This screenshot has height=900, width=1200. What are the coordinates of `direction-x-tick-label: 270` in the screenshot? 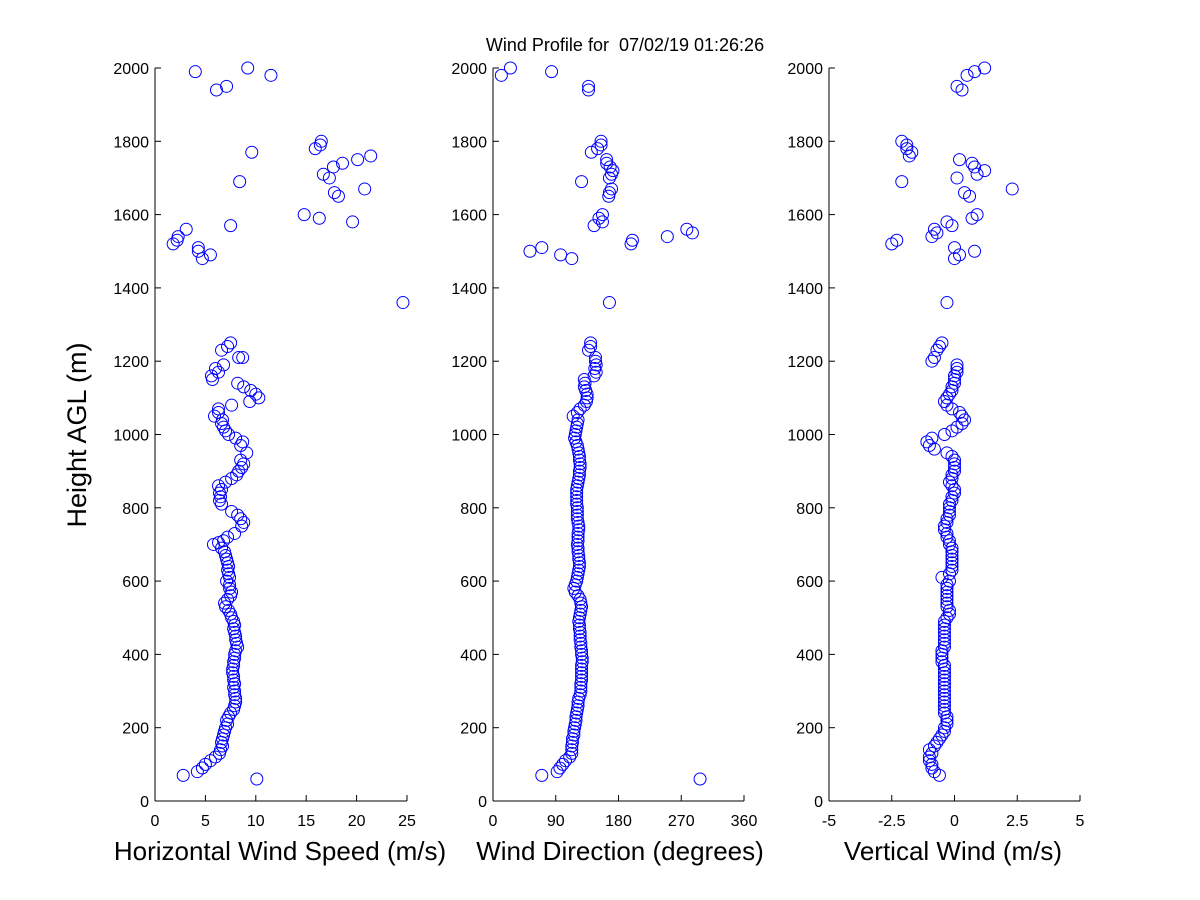 It's located at (681, 821).